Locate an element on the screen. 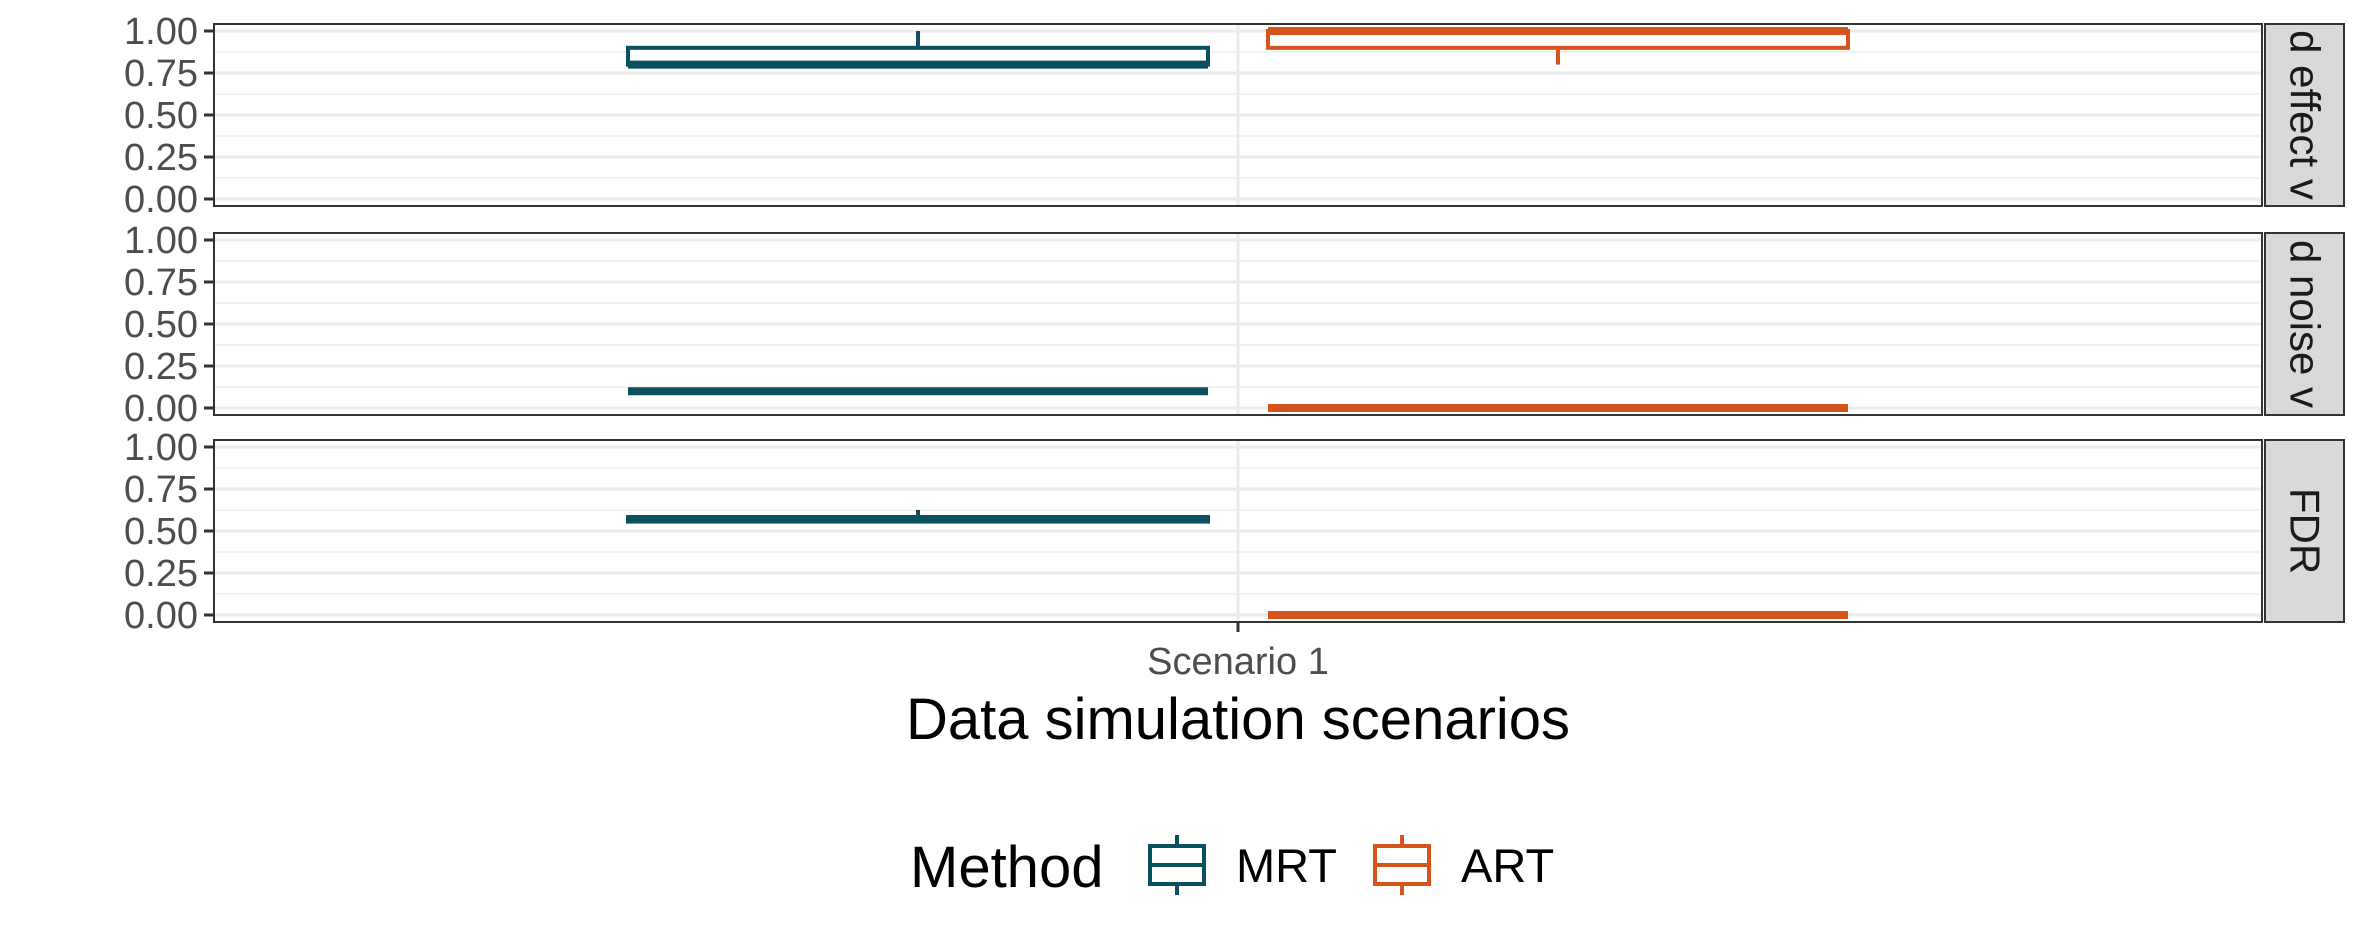  facet-strip-label: d effect v is located at coordinates (2305, 115).